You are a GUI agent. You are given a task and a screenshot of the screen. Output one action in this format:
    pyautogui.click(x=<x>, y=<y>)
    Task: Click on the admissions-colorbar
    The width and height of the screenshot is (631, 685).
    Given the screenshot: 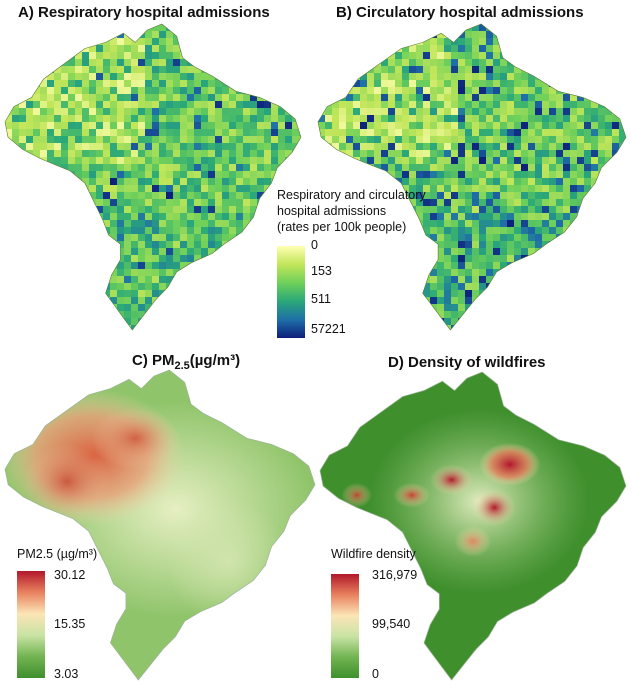 What is the action you would take?
    pyautogui.click(x=291, y=292)
    